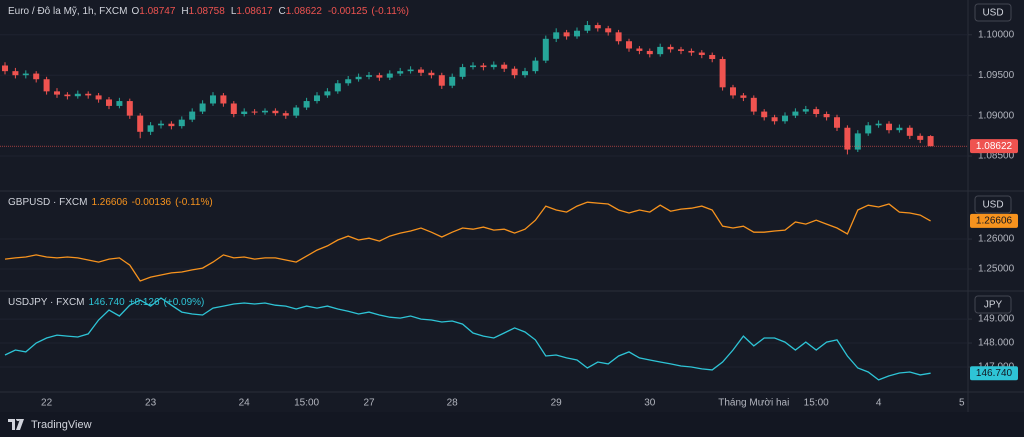 This screenshot has width=1024, height=437. I want to click on x-tick-label: 15:00, so click(816, 403).